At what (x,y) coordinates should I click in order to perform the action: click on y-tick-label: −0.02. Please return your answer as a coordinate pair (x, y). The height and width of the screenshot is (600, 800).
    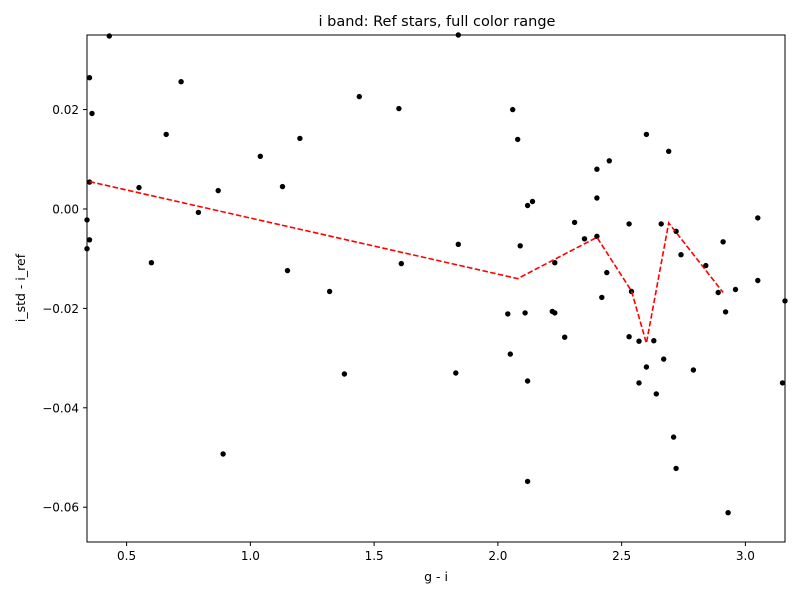
    Looking at the image, I should click on (60, 309).